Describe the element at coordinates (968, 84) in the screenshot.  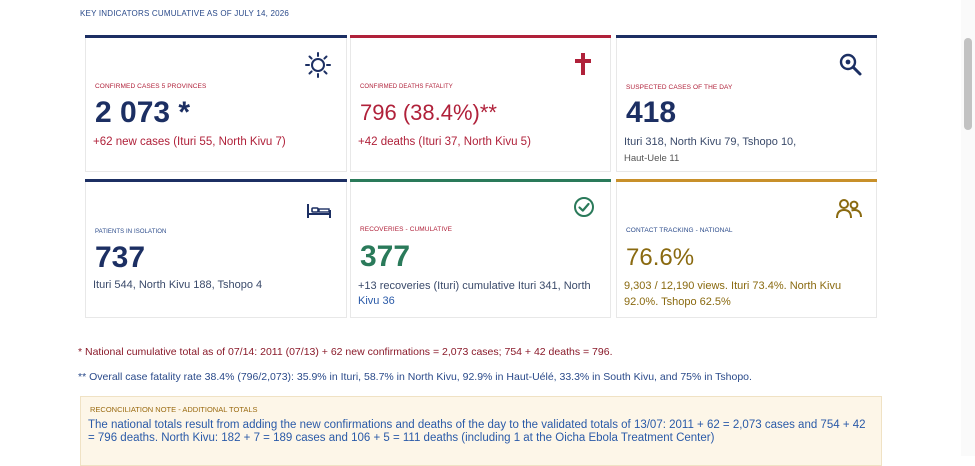
I see `scrollbar-thumb` at that location.